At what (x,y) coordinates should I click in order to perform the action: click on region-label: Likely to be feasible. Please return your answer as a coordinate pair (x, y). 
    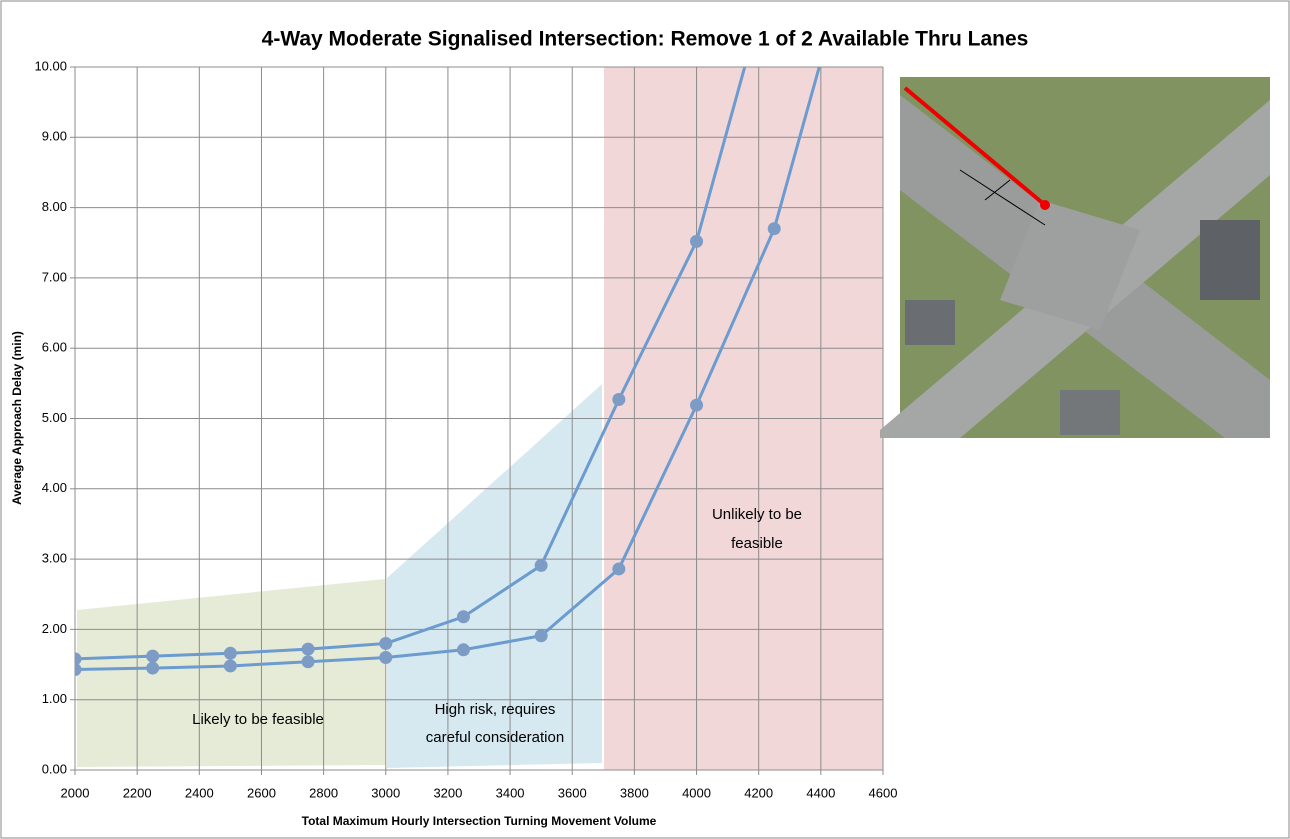
    Looking at the image, I should click on (258, 719).